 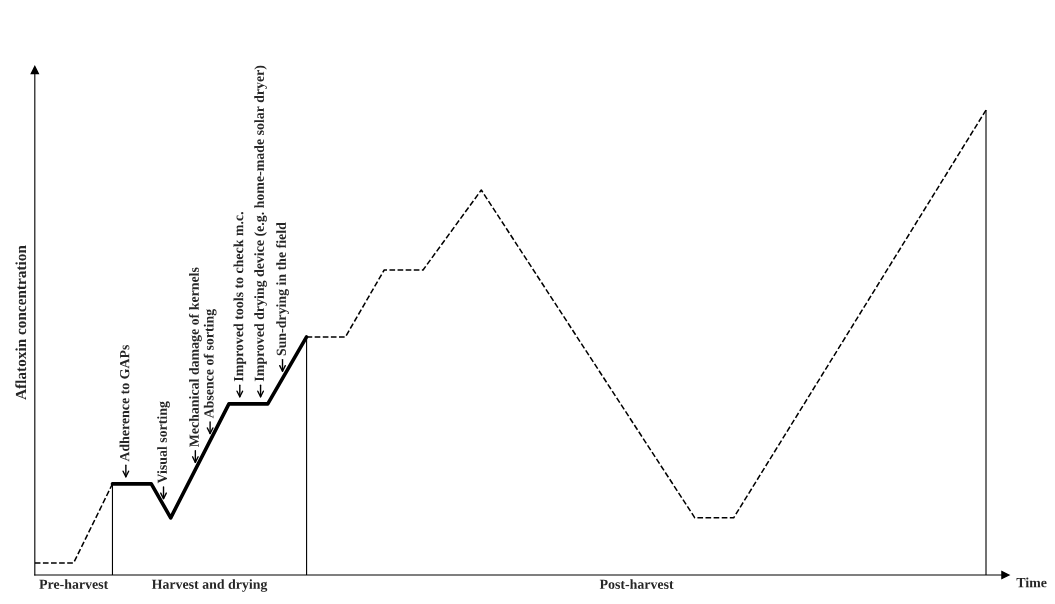 I want to click on annotation: Adherence to GAPs, so click(x=124, y=403).